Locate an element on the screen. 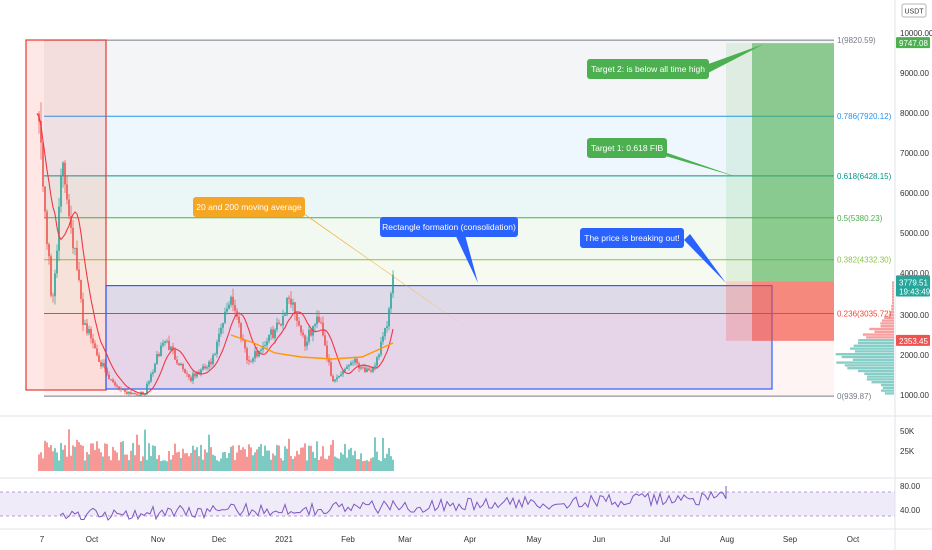 The height and width of the screenshot is (550, 932). price-tag is located at coordinates (913, 340).